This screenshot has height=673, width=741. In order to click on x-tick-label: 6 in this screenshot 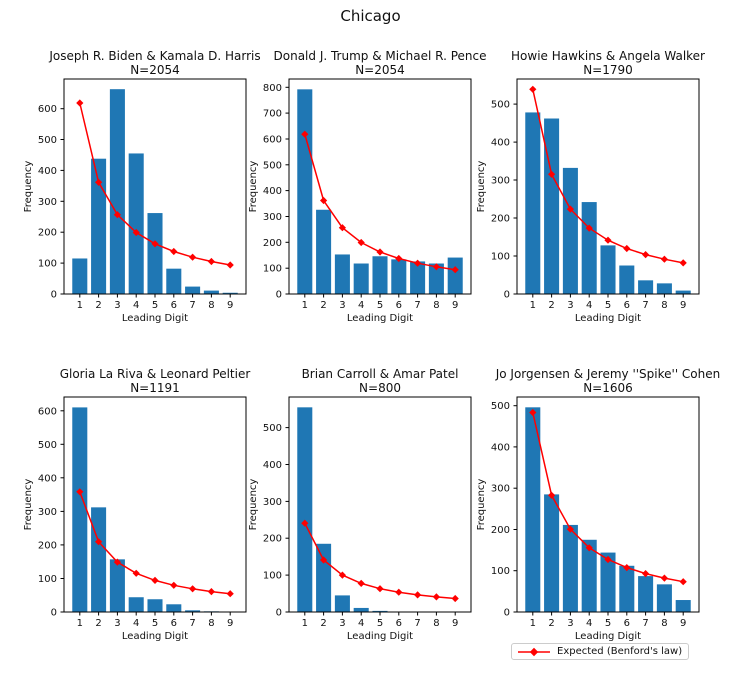, I will do `click(174, 623)`.